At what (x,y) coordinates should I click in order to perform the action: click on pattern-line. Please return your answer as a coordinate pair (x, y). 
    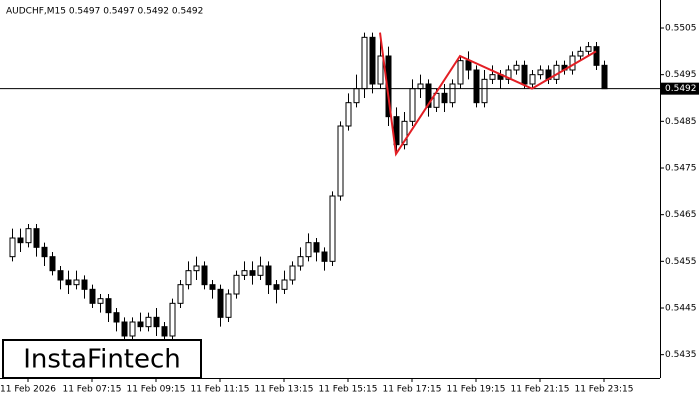
    Looking at the image, I should click on (488, 94).